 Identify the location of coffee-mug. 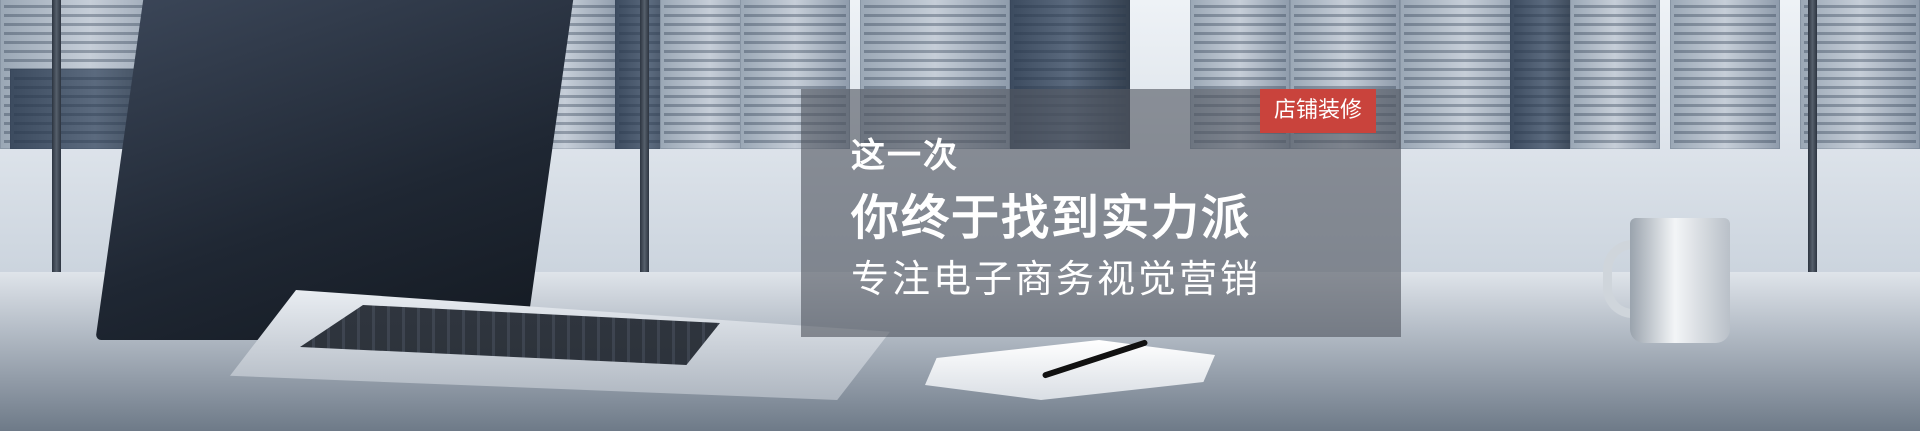
(1680, 280).